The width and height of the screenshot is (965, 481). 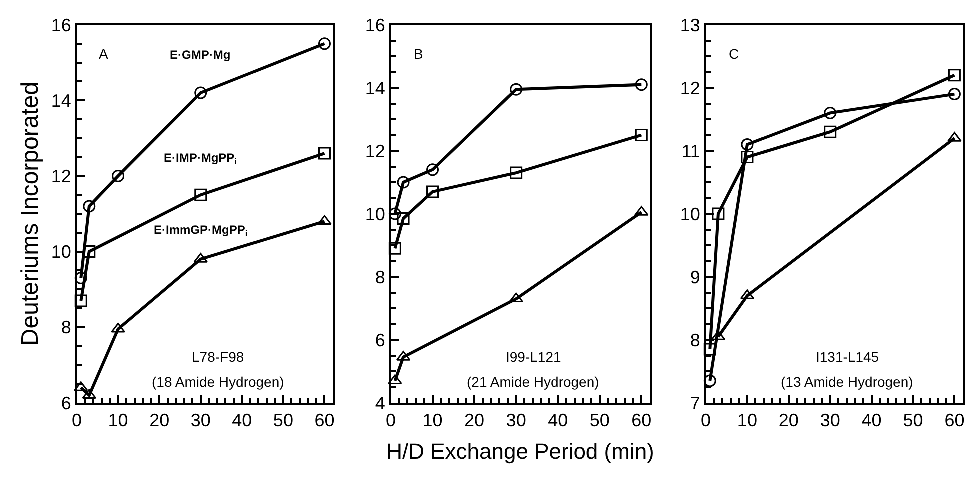 I want to click on annotation: (18 Amide Hydrogen), so click(x=218, y=382).